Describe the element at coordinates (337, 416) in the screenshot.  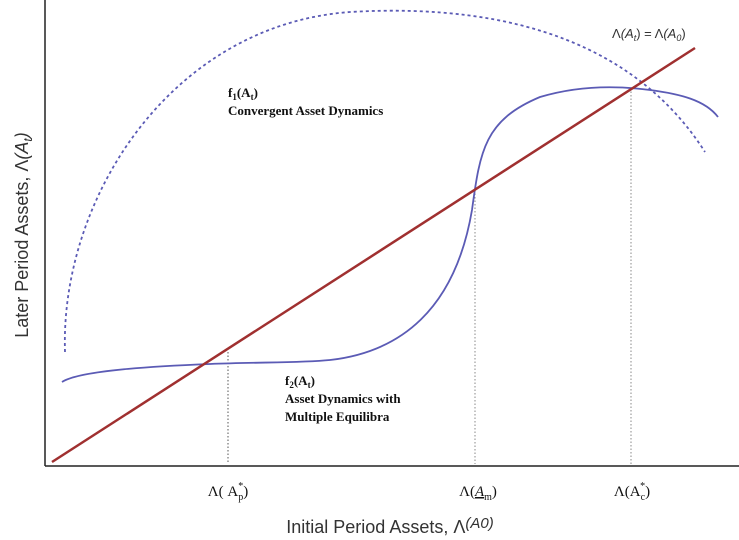
I see `curve2-description: Multiple Equilibra` at that location.